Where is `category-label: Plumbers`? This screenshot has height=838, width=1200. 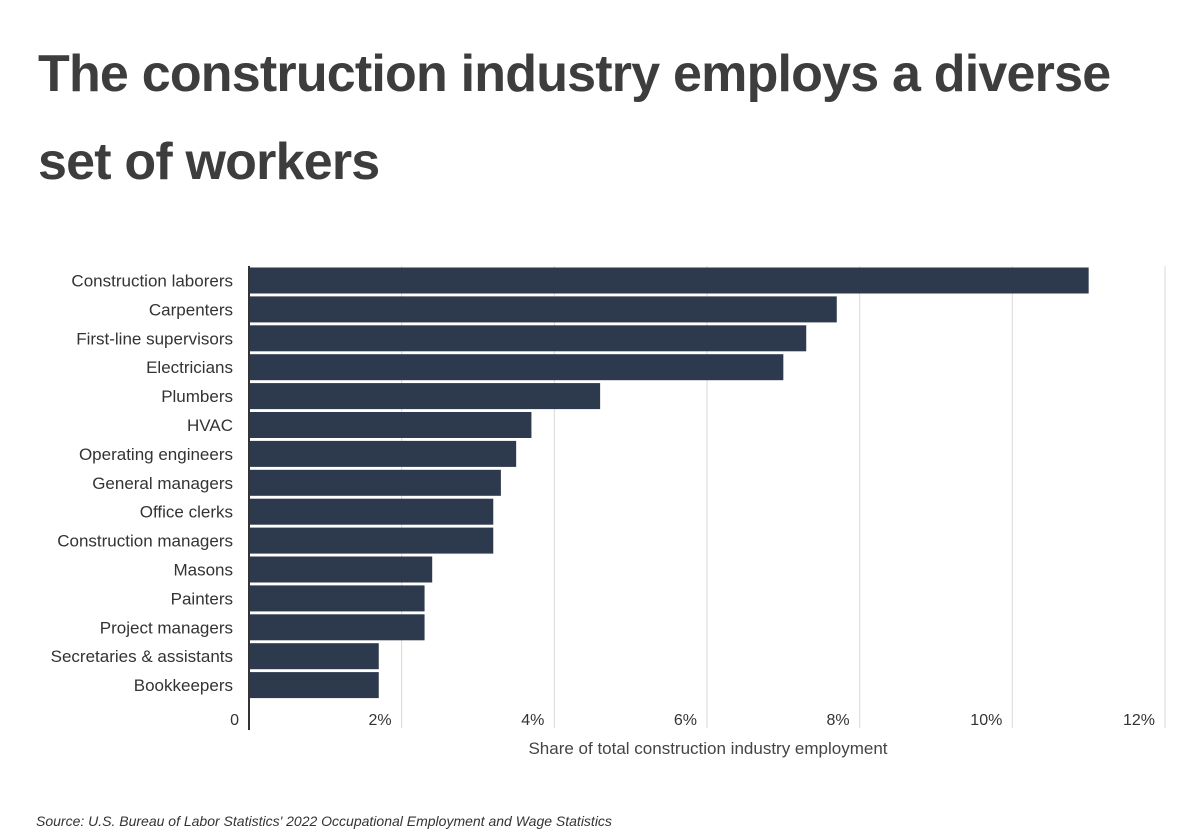
category-label: Plumbers is located at coordinates (197, 396).